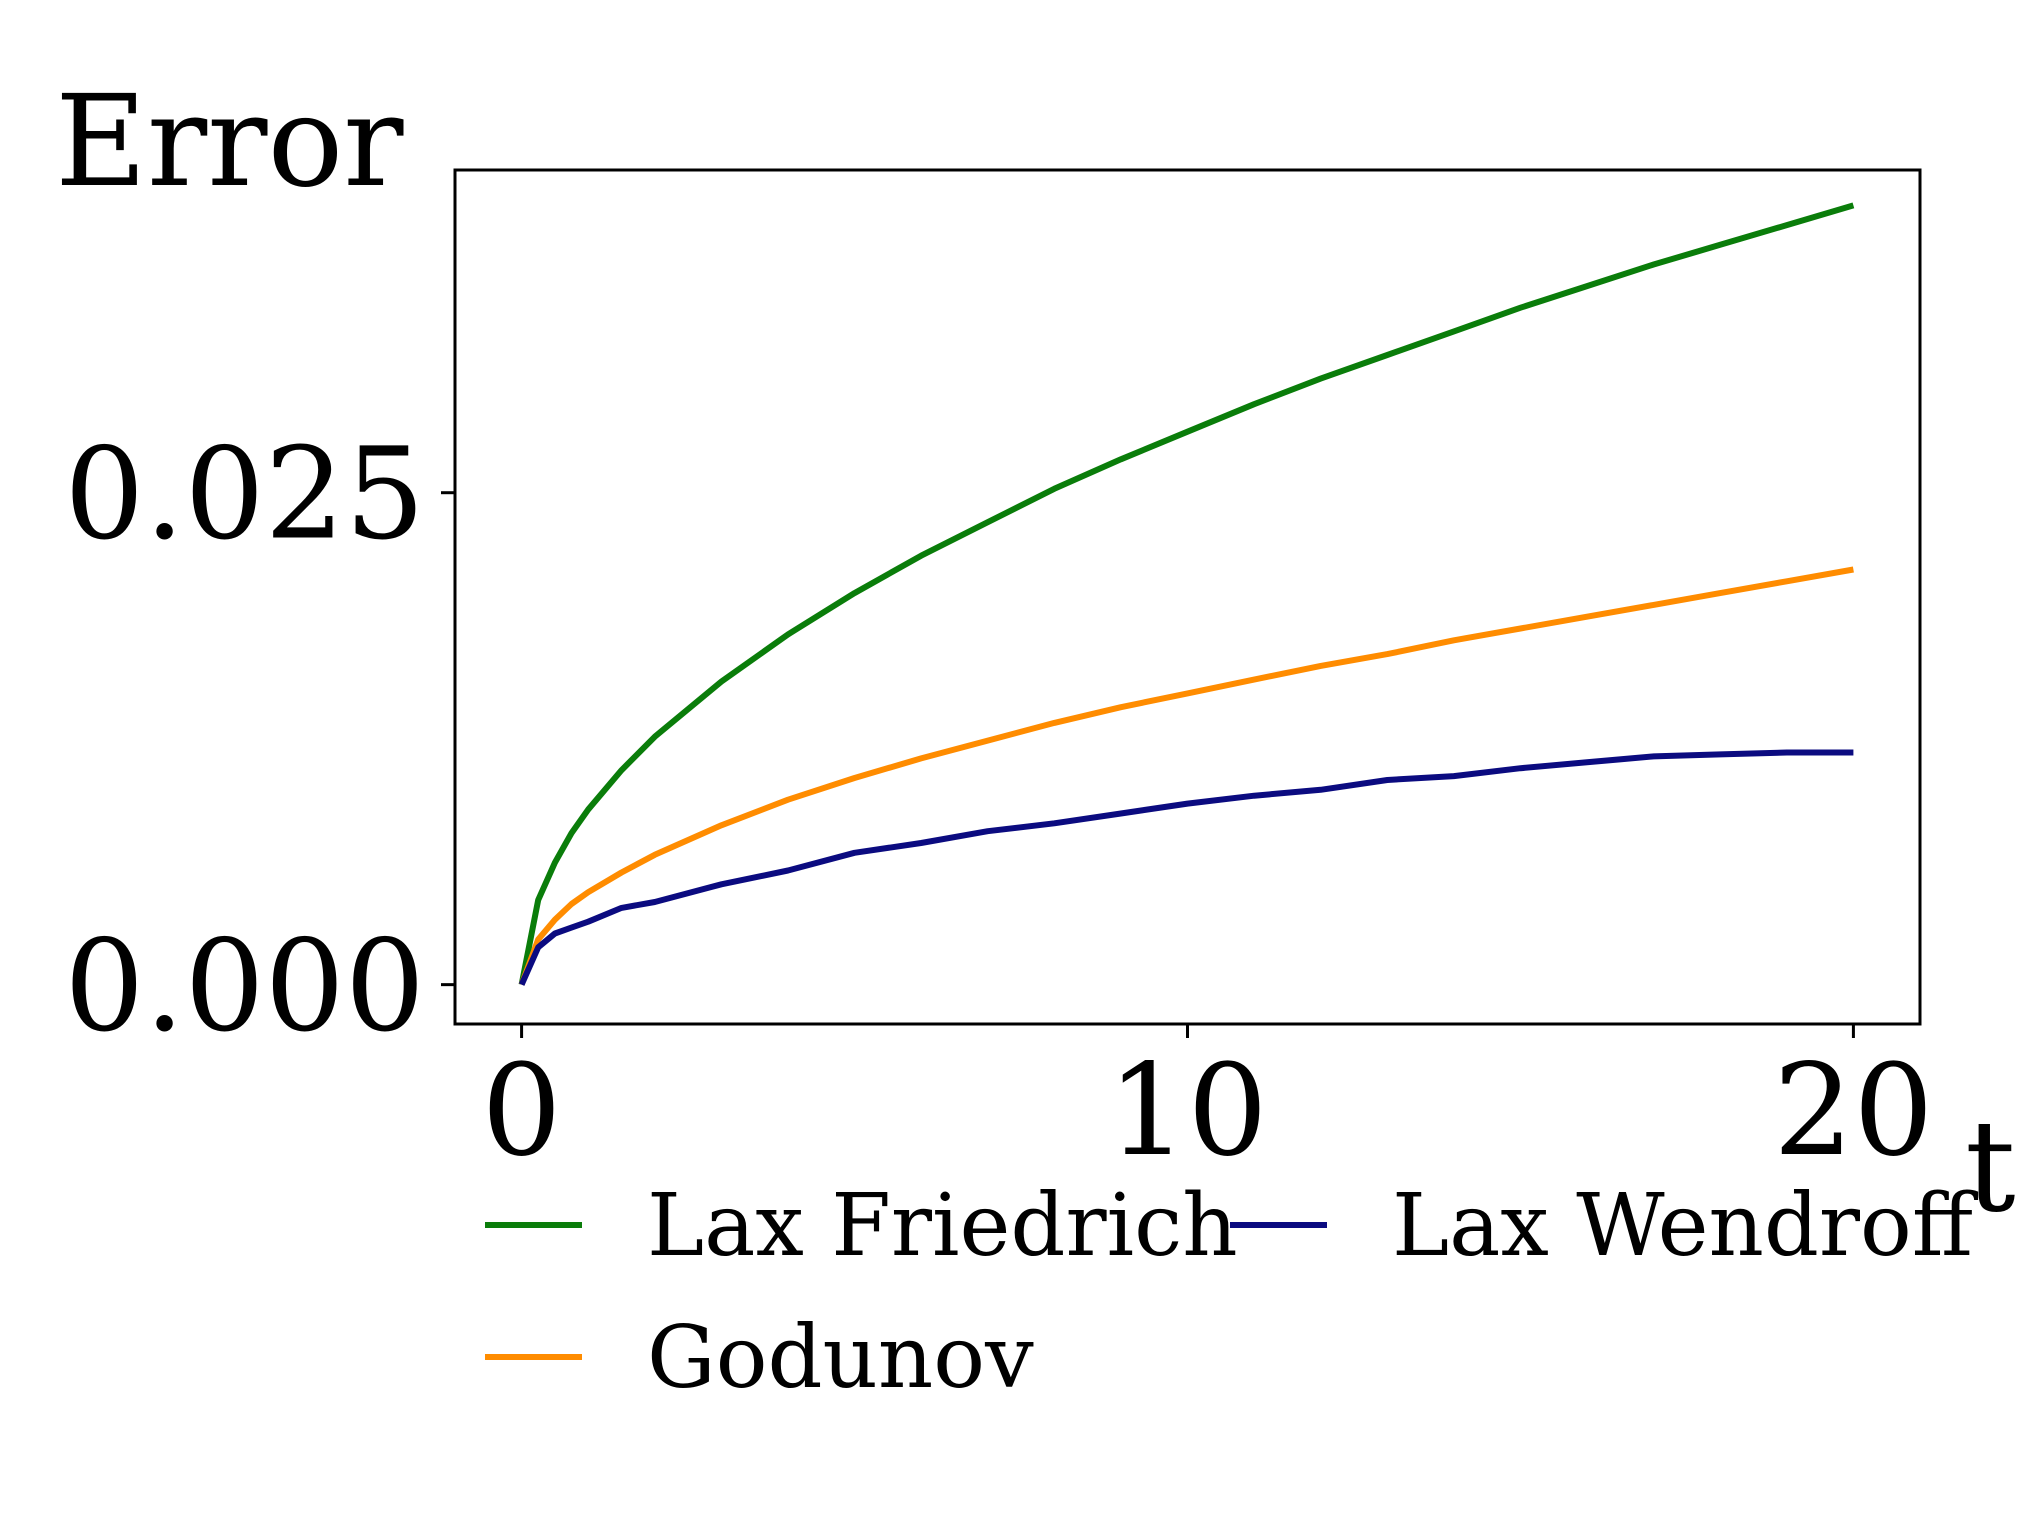 Image resolution: width=2040 pixels, height=1535 pixels. I want to click on y-axis-title: Error, so click(229, 141).